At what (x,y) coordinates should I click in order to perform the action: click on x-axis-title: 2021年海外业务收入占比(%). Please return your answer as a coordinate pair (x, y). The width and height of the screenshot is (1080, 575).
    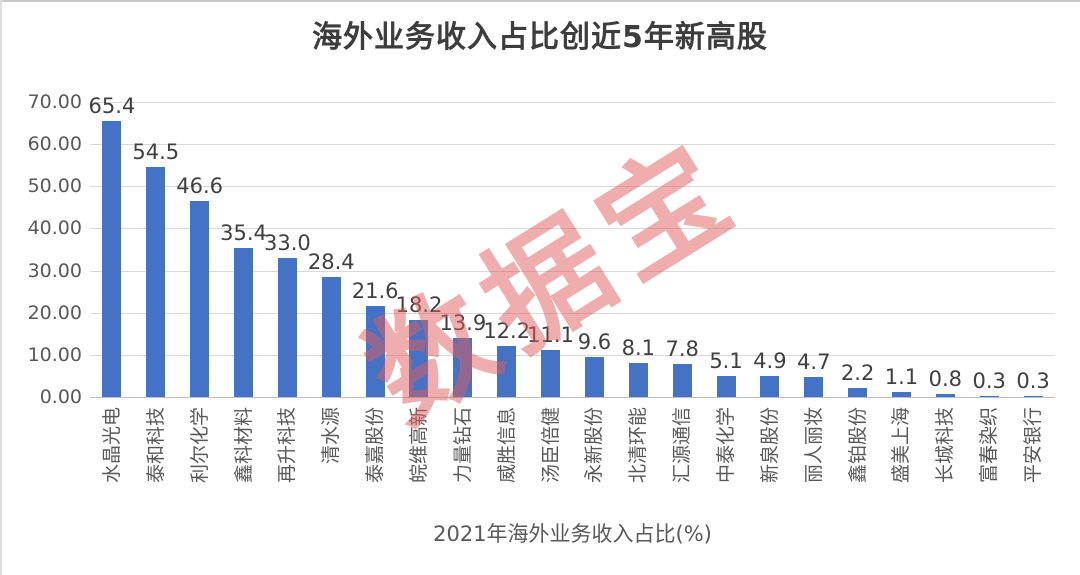
    Looking at the image, I should click on (572, 534).